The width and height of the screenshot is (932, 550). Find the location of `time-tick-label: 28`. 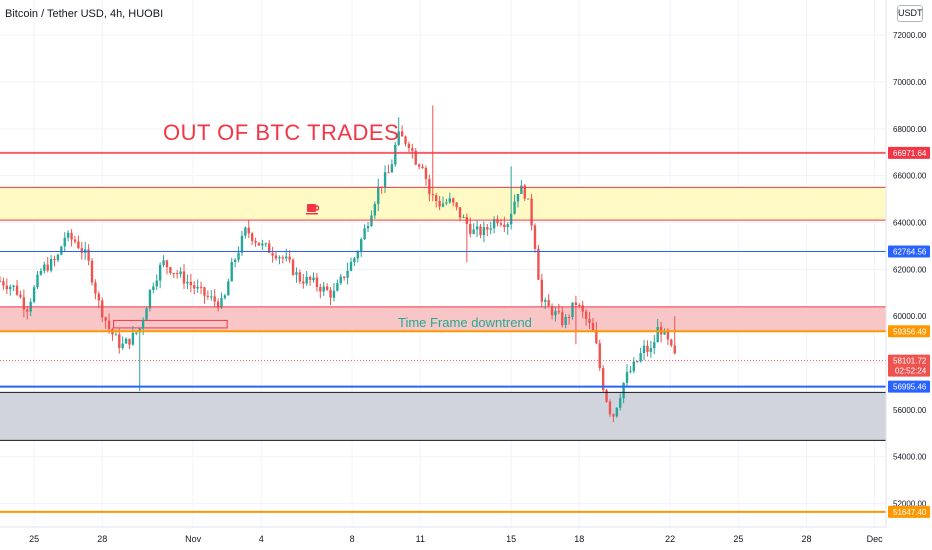

time-tick-label: 28 is located at coordinates (806, 539).